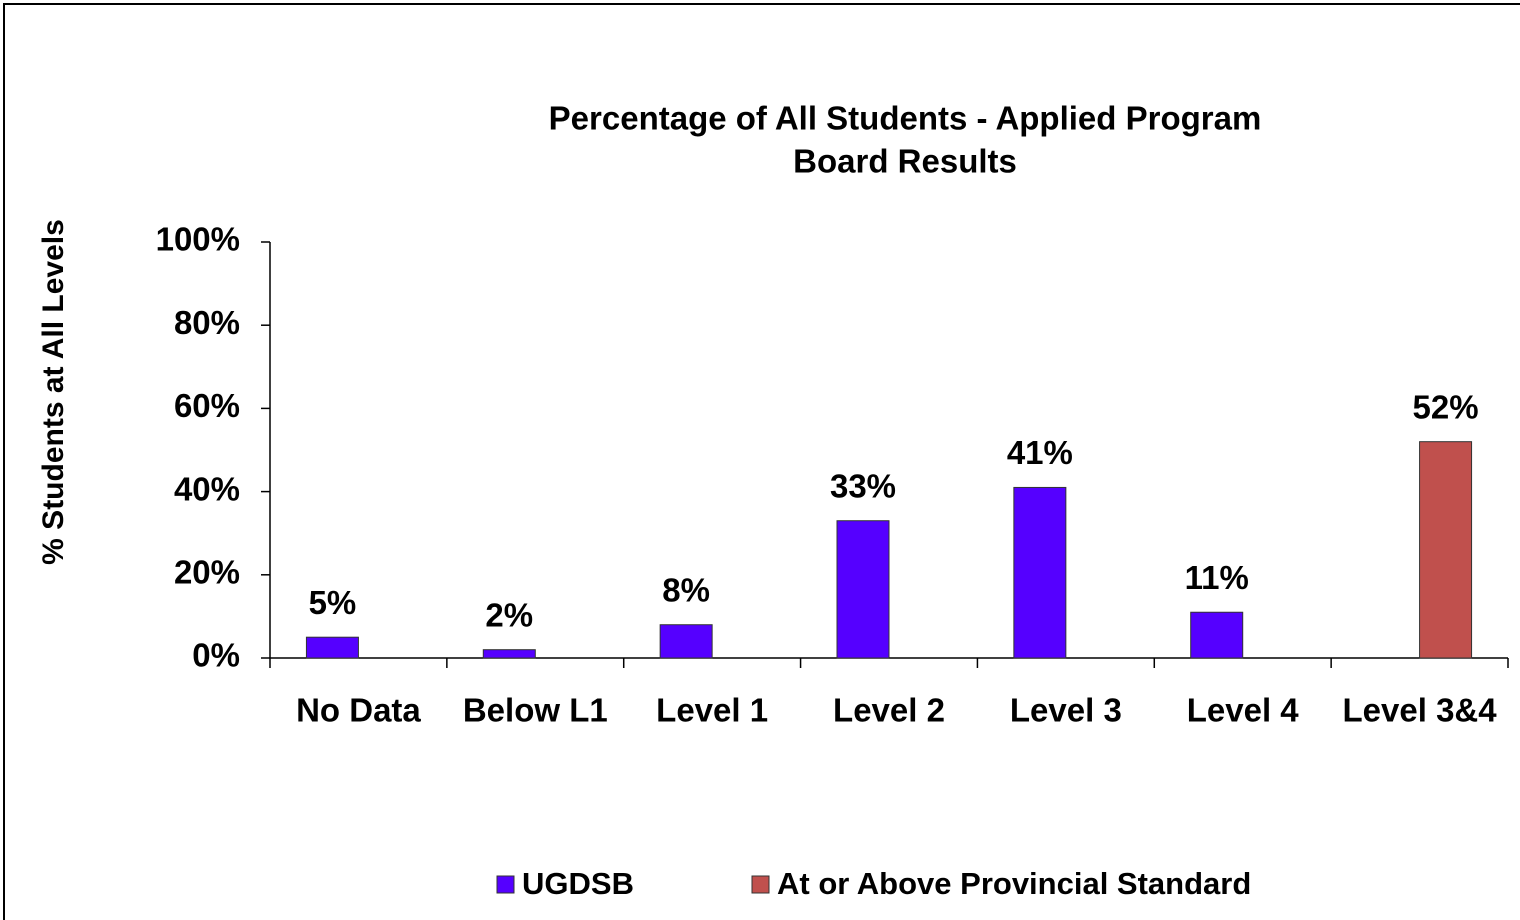  Describe the element at coordinates (333, 602) in the screenshot. I see `value-label: 5%` at that location.